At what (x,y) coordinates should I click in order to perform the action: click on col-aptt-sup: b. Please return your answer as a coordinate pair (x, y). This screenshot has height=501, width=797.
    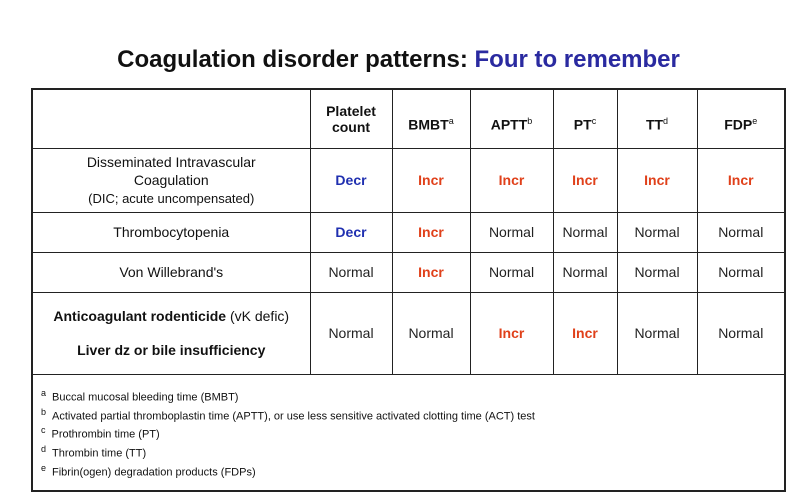
    Looking at the image, I should click on (530, 121).